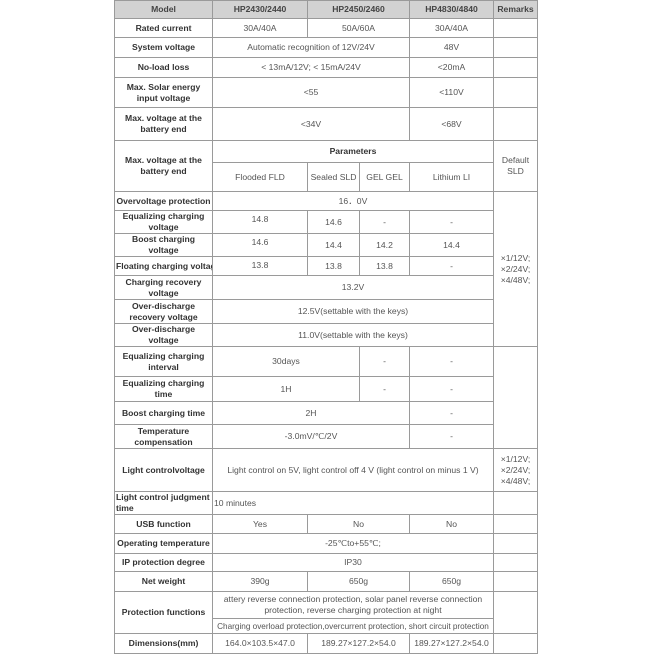 This screenshot has height=654, width=650. What do you see at coordinates (311, 124) in the screenshot?
I see `cell: <34V` at bounding box center [311, 124].